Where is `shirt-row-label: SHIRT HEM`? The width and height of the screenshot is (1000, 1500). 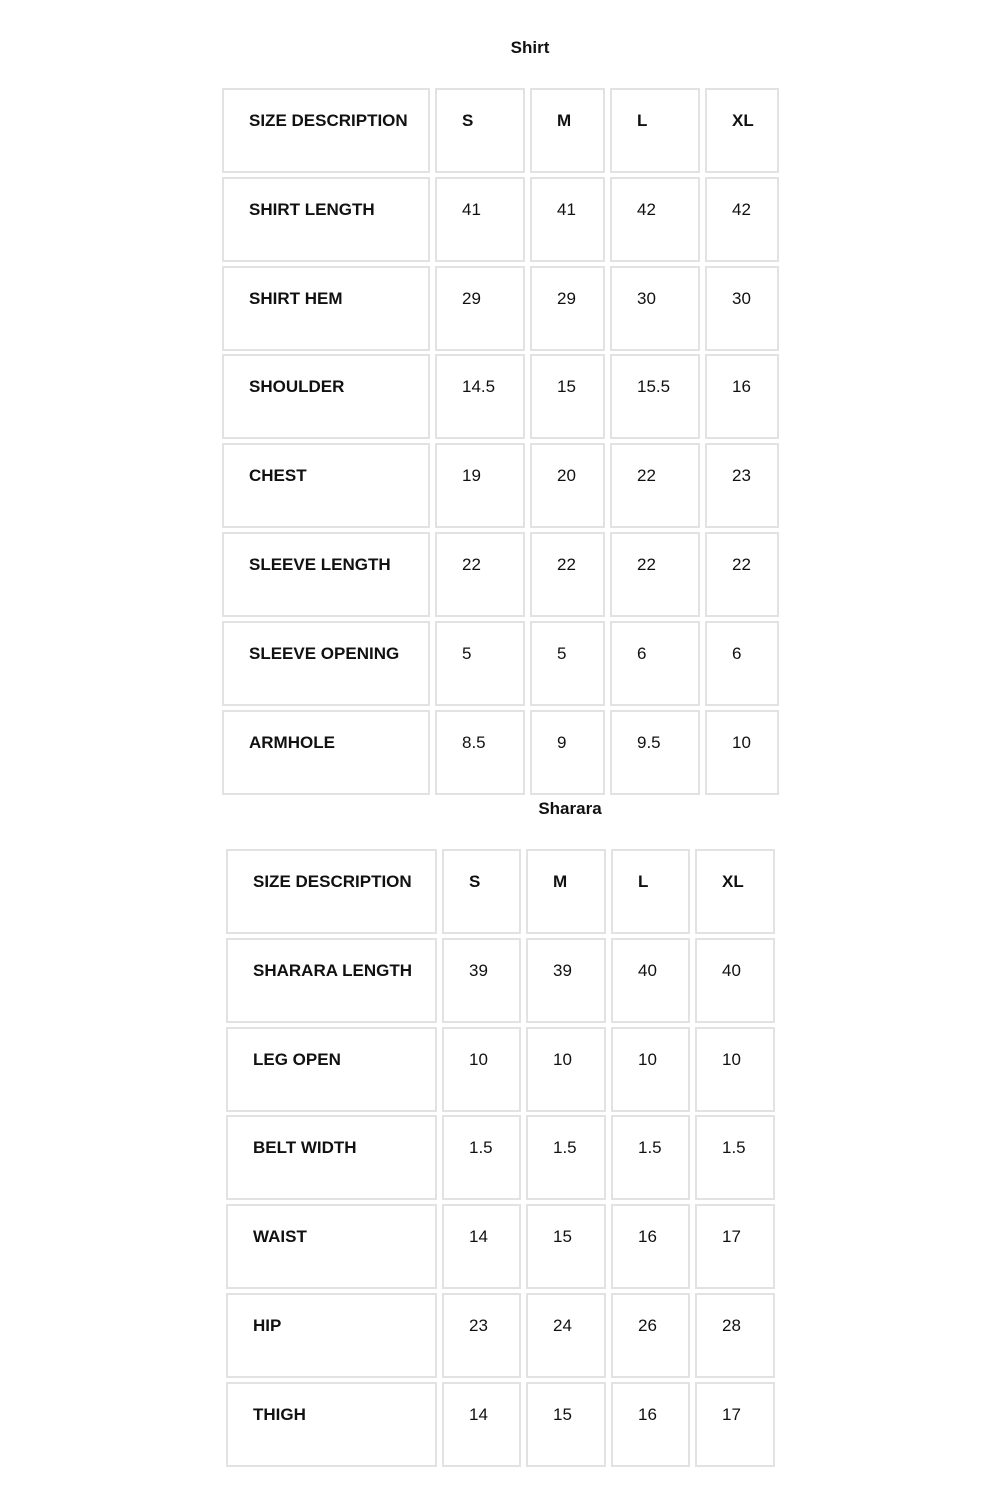 shirt-row-label: SHIRT HEM is located at coordinates (326, 308).